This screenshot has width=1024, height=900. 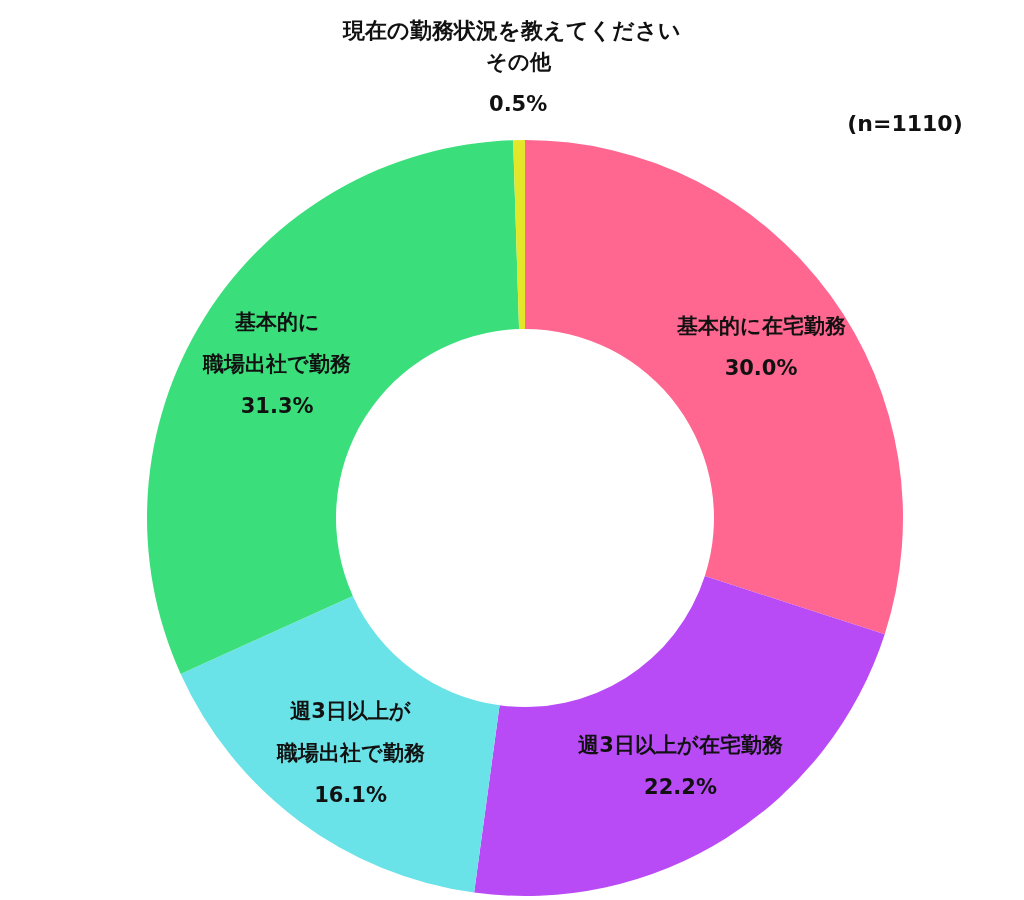 I want to click on slice-label: 基本的に在宅勤務, so click(x=760, y=325).